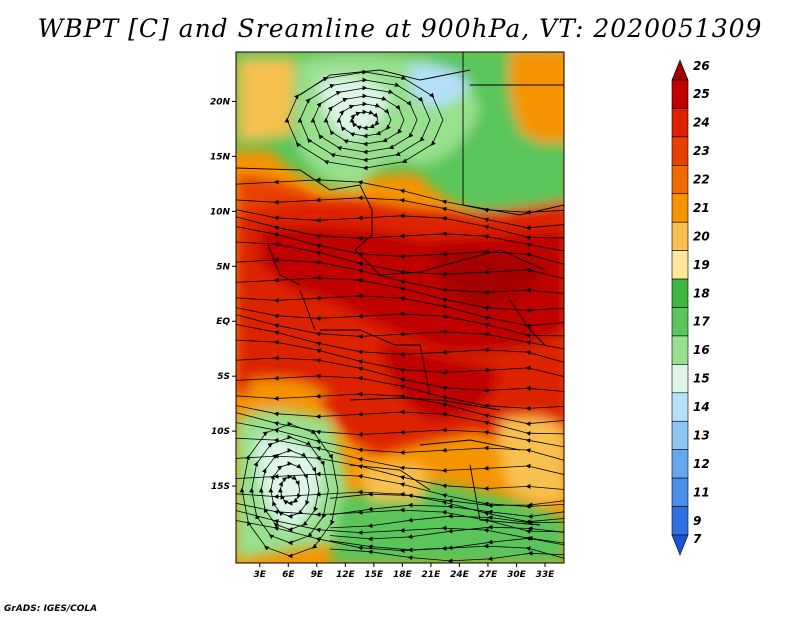 The height and width of the screenshot is (618, 800). I want to click on colorbar-label: 19, so click(701, 265).